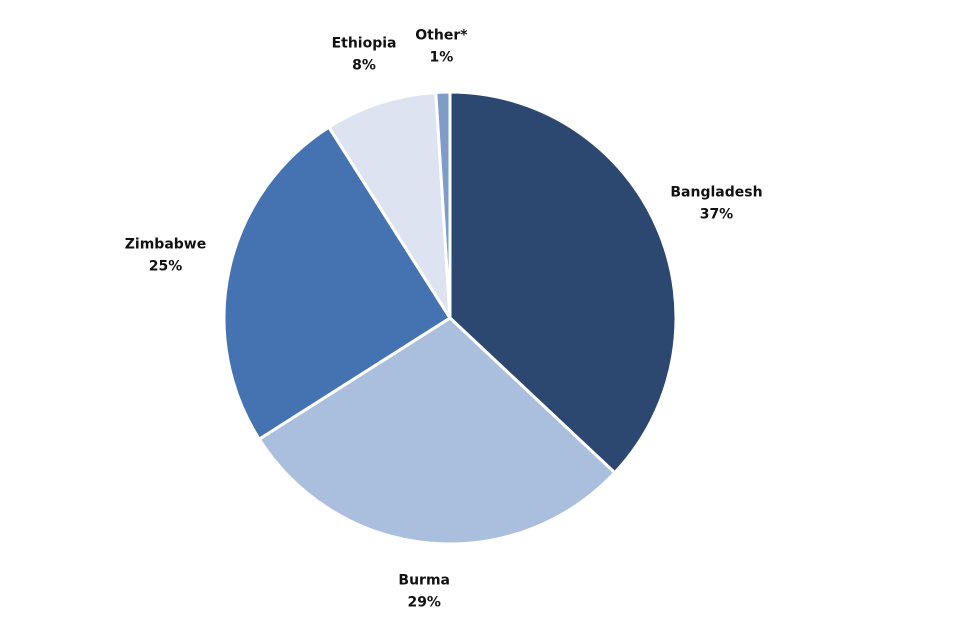 This screenshot has height=644, width=960. I want to click on slice-label: Bangladesh, so click(716, 193).